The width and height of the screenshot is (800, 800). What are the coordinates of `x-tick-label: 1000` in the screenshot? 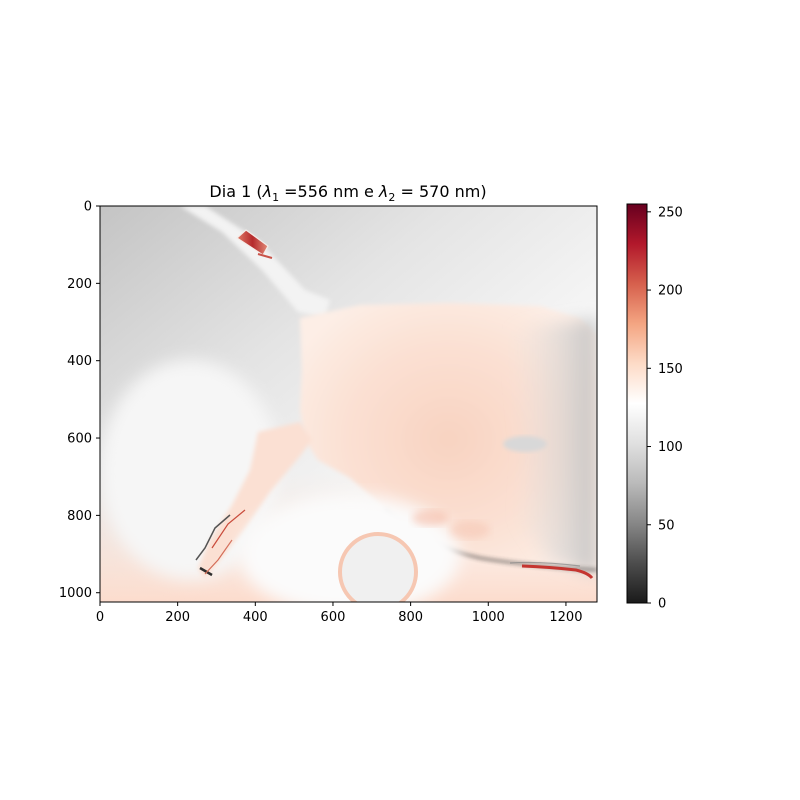 It's located at (488, 617).